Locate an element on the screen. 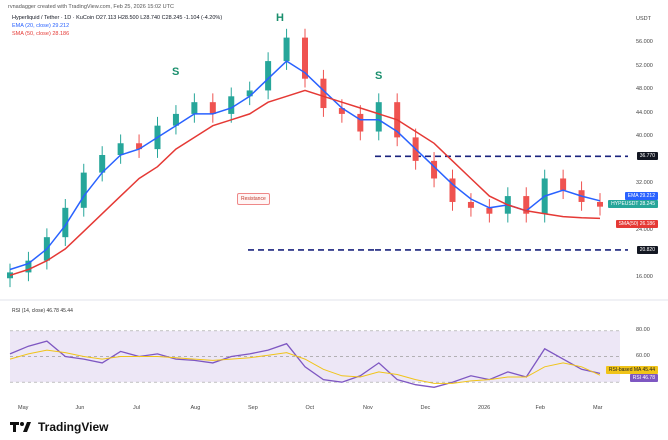 Image resolution: width=668 pixels, height=440 pixels. x-axis-label: Dec is located at coordinates (425, 408).